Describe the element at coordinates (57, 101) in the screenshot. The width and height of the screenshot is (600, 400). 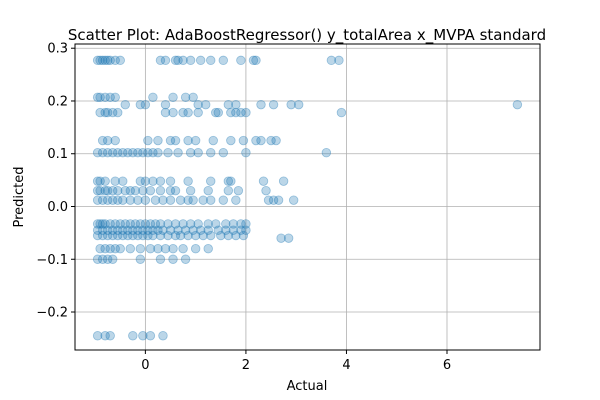
I see `y-tick-label: 0.2` at that location.